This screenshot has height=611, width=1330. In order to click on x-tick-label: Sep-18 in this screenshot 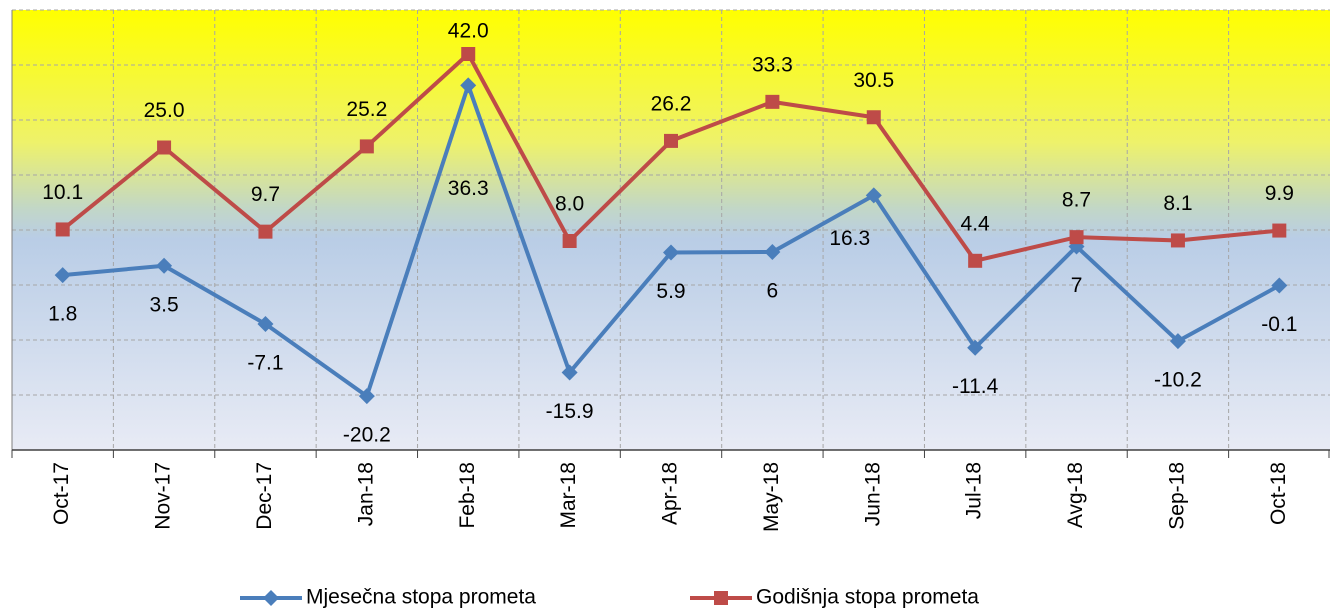, I will do `click(1176, 496)`.